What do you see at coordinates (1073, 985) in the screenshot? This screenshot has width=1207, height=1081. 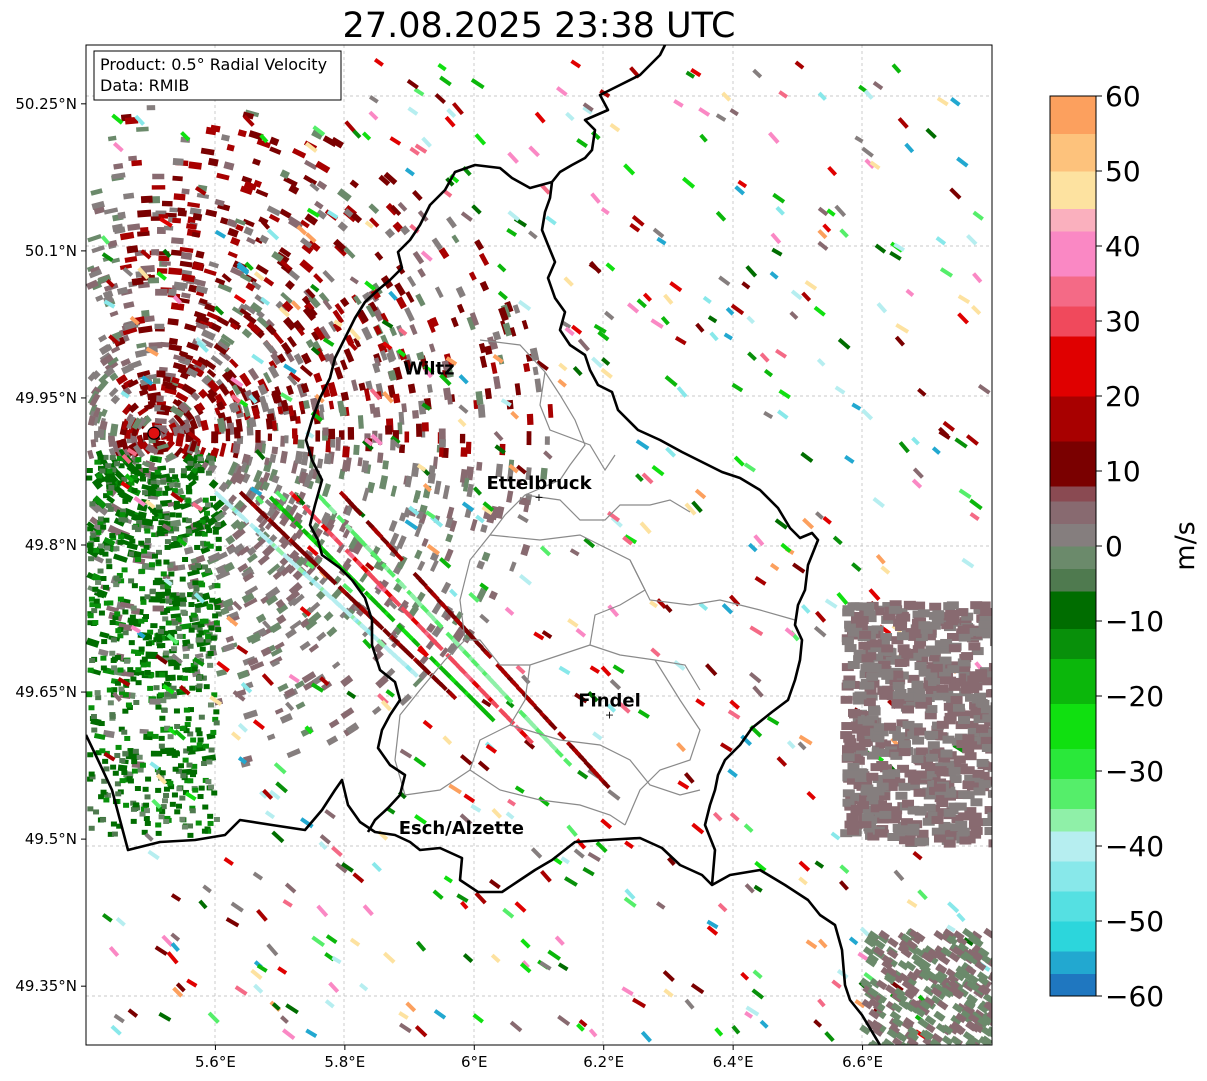 I see `colorbar-segment` at bounding box center [1073, 985].